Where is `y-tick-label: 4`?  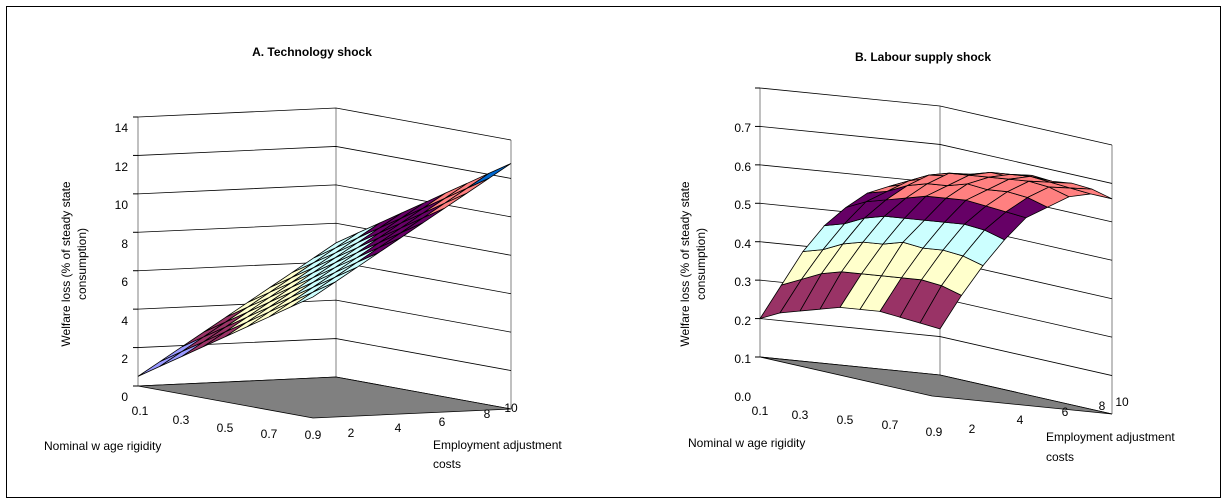
y-tick-label: 4 is located at coordinates (124, 321).